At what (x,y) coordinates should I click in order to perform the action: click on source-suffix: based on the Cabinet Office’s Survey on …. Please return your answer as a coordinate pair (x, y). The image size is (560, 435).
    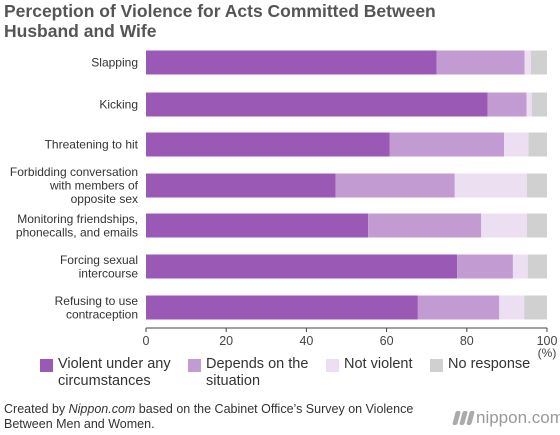
    Looking at the image, I should click on (209, 416).